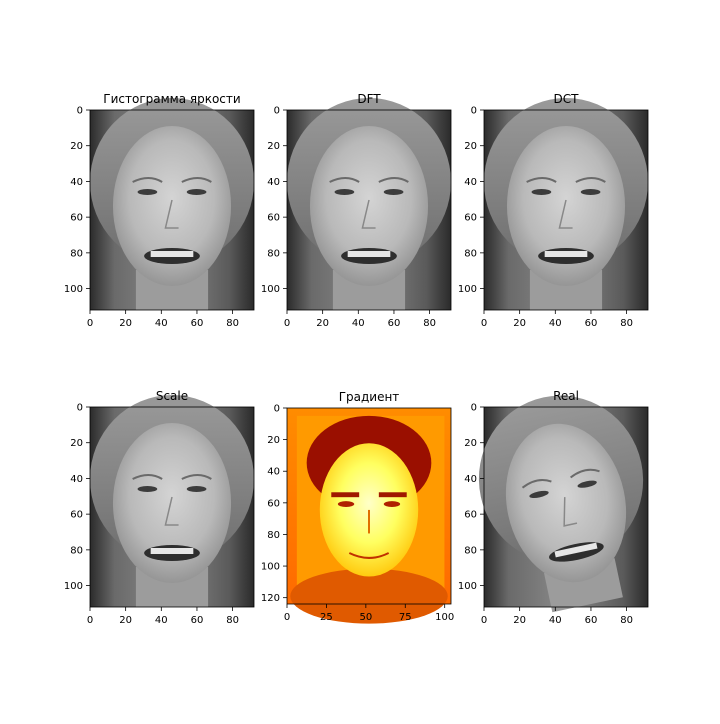  I want to click on subplot-2-title: DFT, so click(369, 99).